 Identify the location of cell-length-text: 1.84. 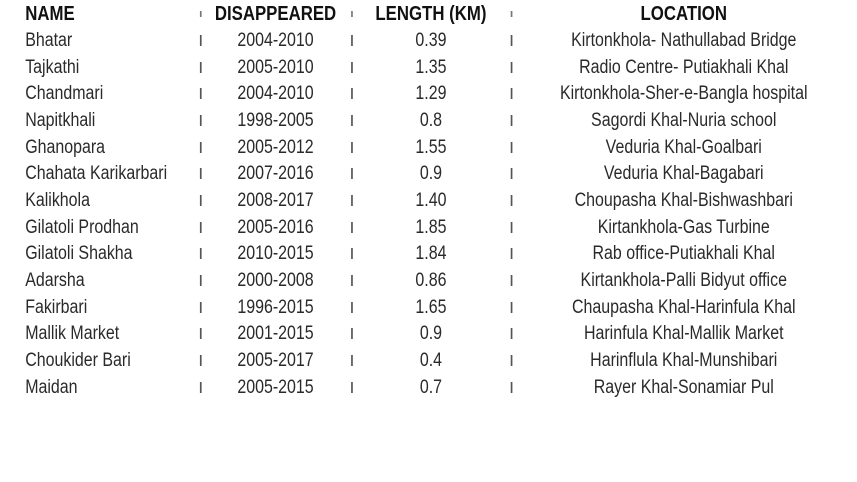
(431, 254).